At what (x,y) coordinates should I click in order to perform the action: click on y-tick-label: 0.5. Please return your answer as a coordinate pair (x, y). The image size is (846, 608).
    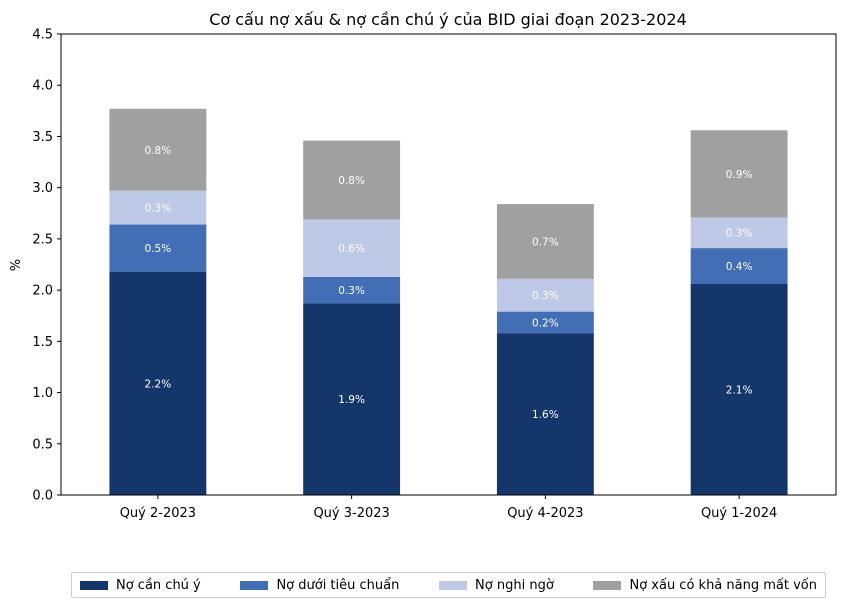
    Looking at the image, I should click on (42, 444).